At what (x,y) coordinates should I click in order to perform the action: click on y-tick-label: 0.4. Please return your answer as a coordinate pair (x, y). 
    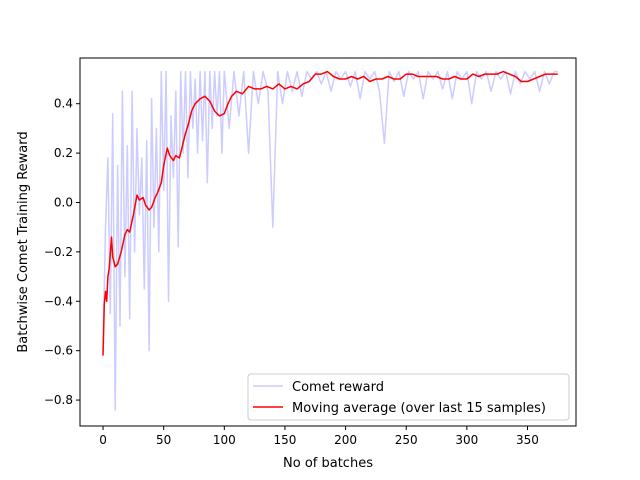
    Looking at the image, I should click on (63, 104).